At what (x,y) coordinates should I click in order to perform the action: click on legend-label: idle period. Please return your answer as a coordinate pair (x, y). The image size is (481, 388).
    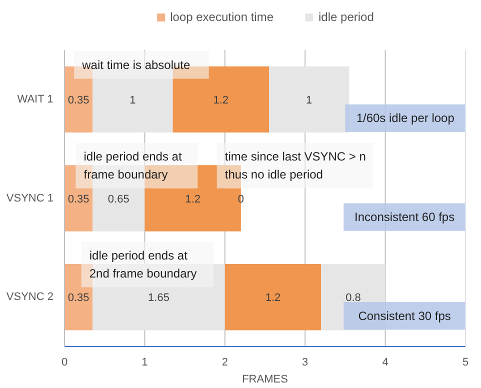
    Looking at the image, I should click on (346, 17).